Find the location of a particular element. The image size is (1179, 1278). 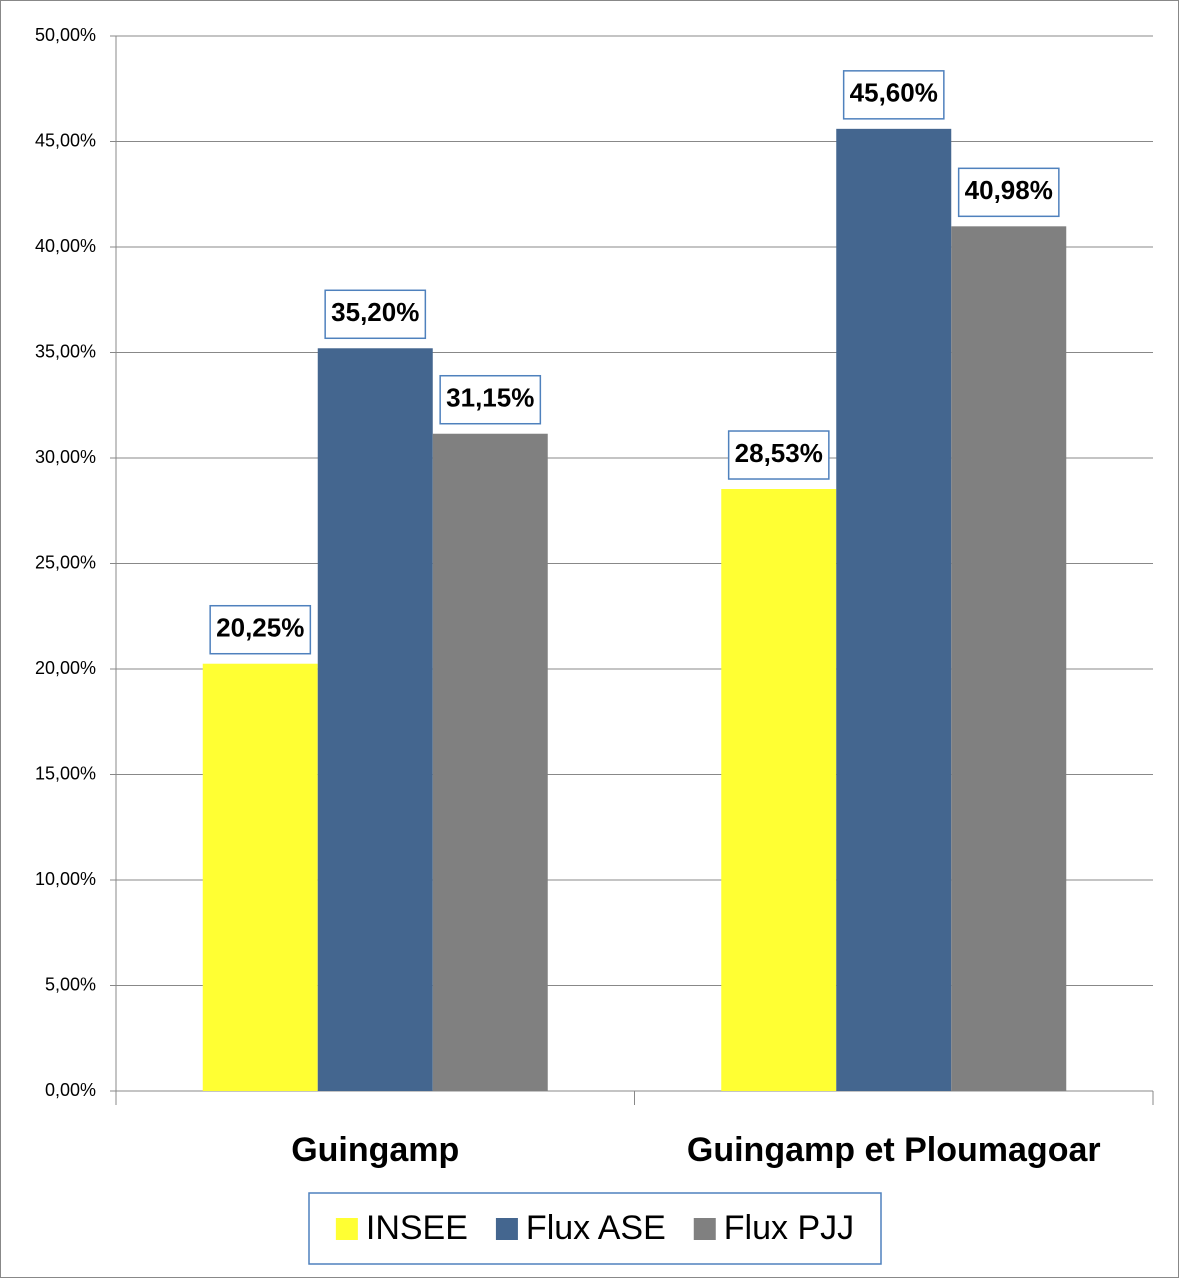

y-tick-label: 40,00% is located at coordinates (65, 246).